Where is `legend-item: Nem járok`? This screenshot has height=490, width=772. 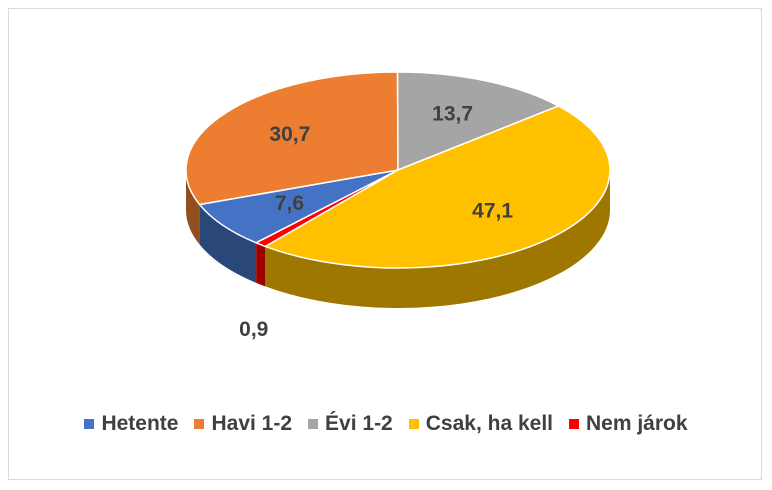
legend-item: Nem járok is located at coordinates (628, 424).